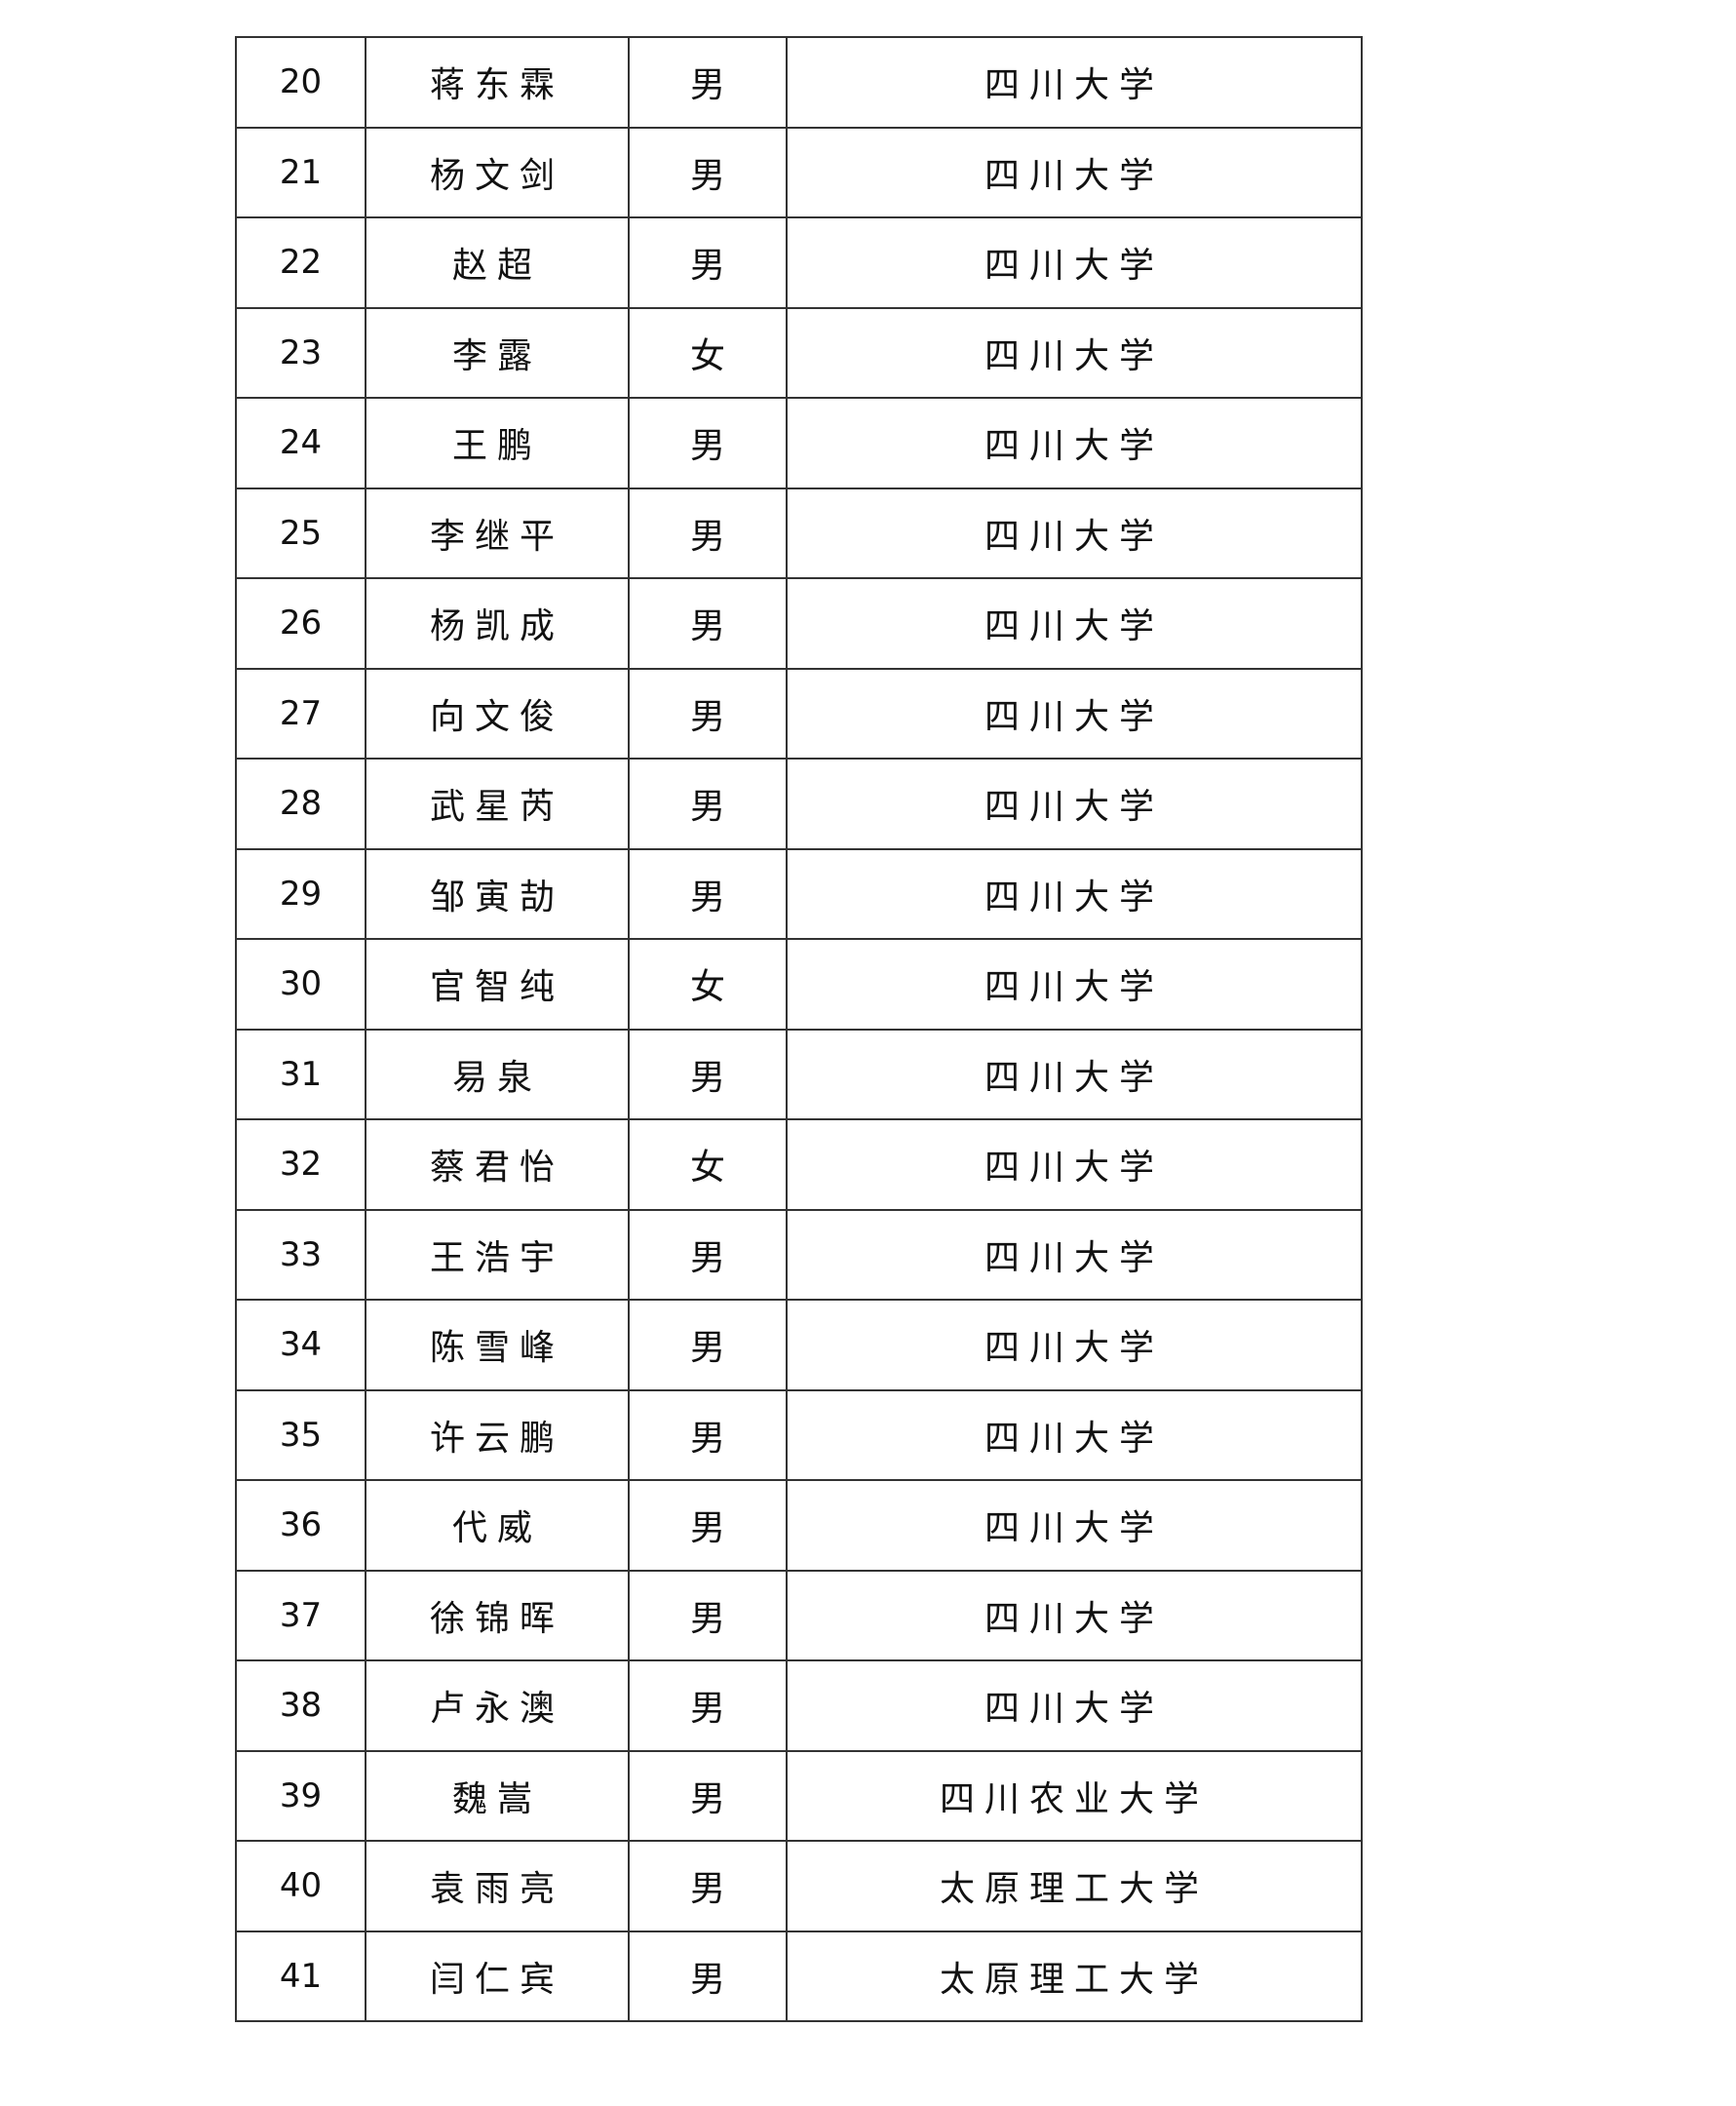  Describe the element at coordinates (799, 1705) in the screenshot. I see `table-row: 38 卢永澳男四川大学` at that location.